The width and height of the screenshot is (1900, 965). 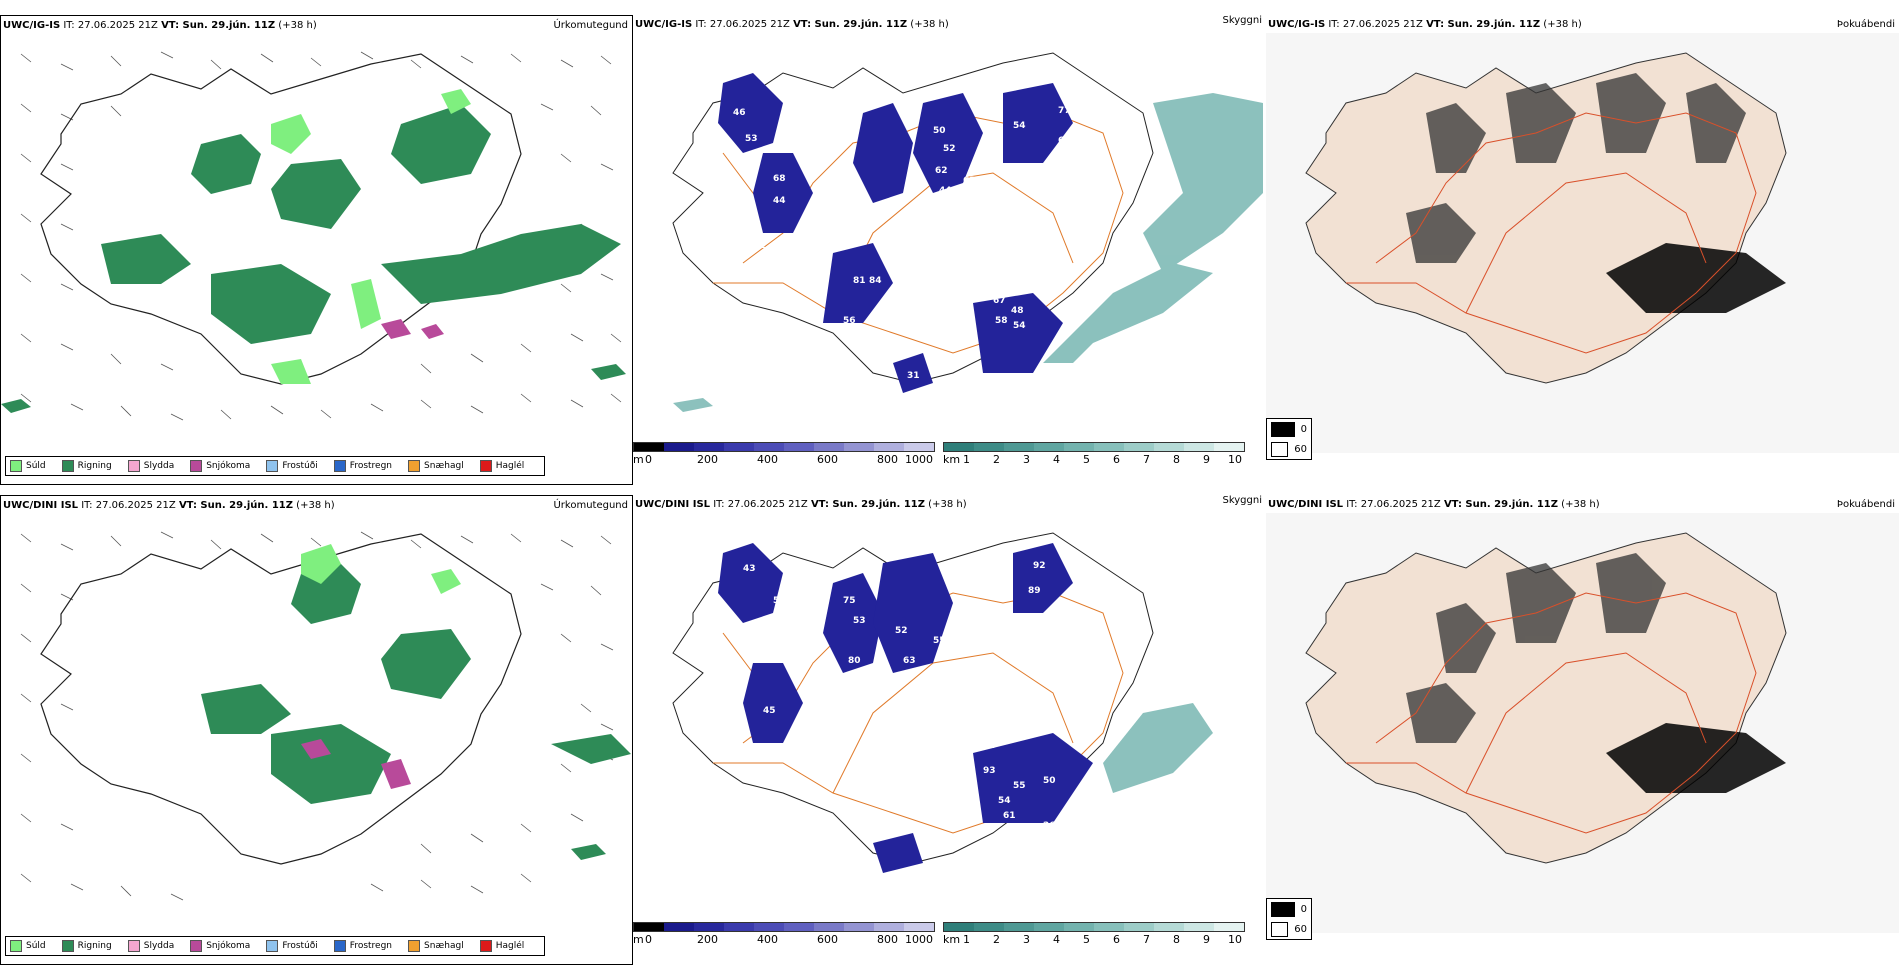 What do you see at coordinates (989, 771) in the screenshot?
I see `svg-text: 93` at bounding box center [989, 771].